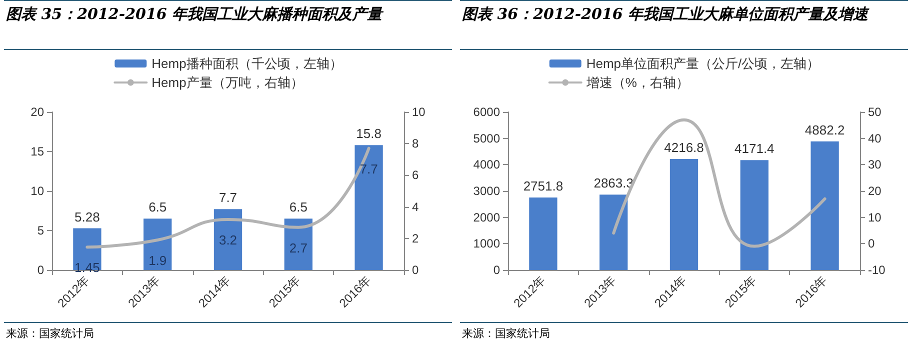 This screenshot has width=913, height=345. What do you see at coordinates (637, 82) in the screenshot?
I see `legend-label: 增速（%，右轴）` at bounding box center [637, 82].